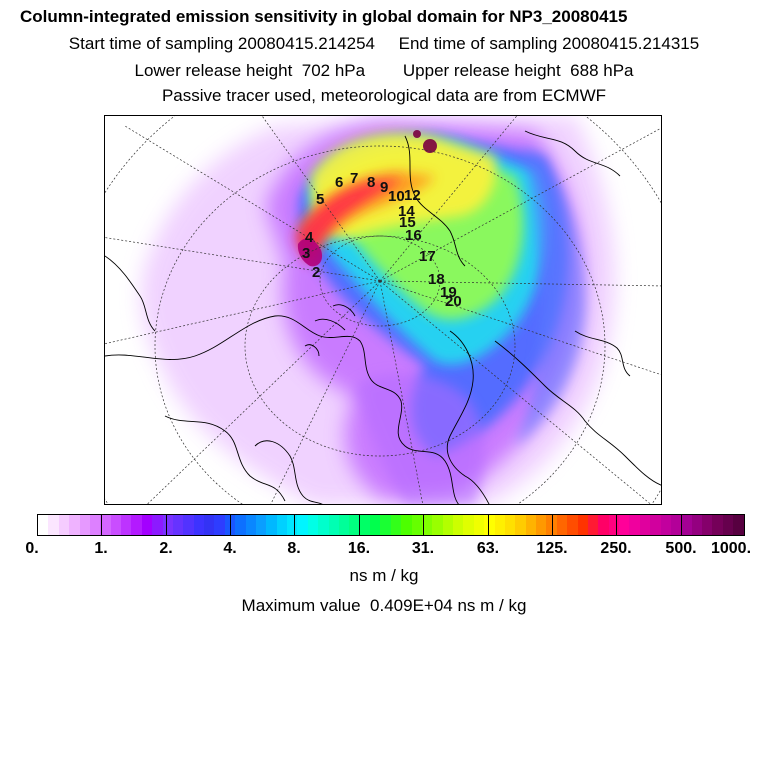 Image resolution: width=768 pixels, height=768 pixels. I want to click on coast-europe, so click(225, 458).